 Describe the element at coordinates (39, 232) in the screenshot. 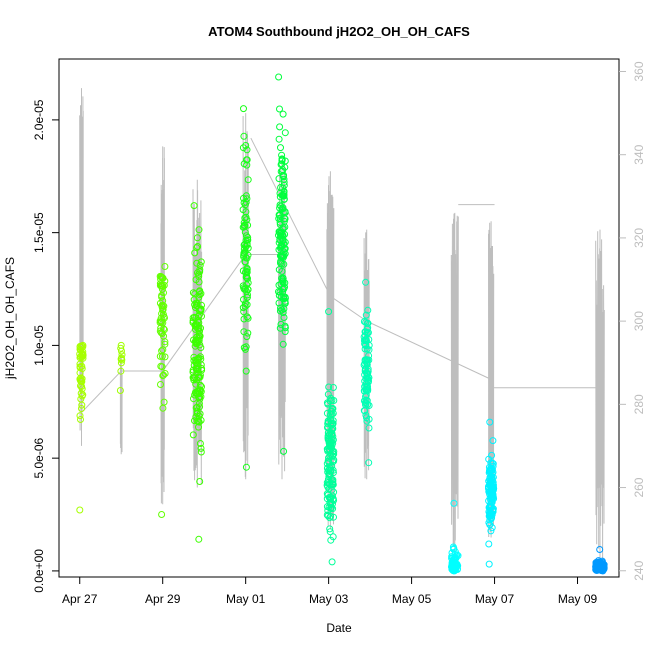

I see `y-tick-label: 1.5e-05` at that location.